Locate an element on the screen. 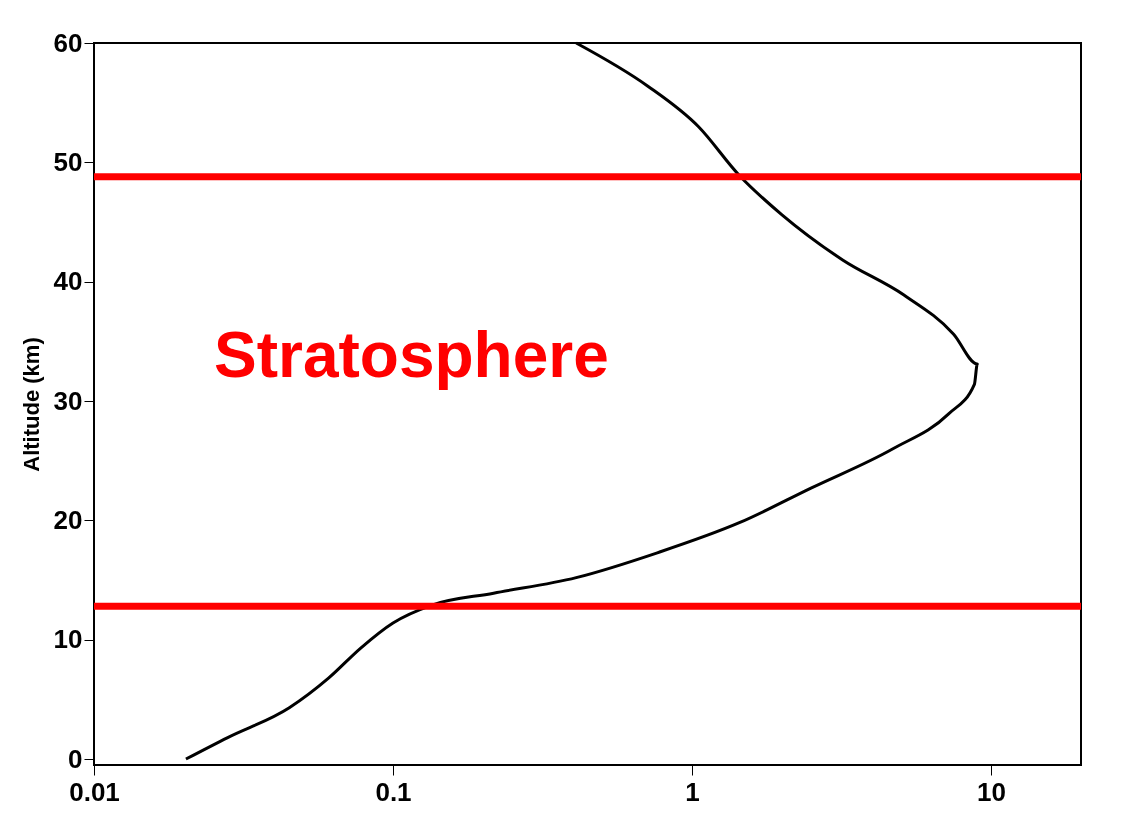  annotation: Stratosphere is located at coordinates (411, 355).